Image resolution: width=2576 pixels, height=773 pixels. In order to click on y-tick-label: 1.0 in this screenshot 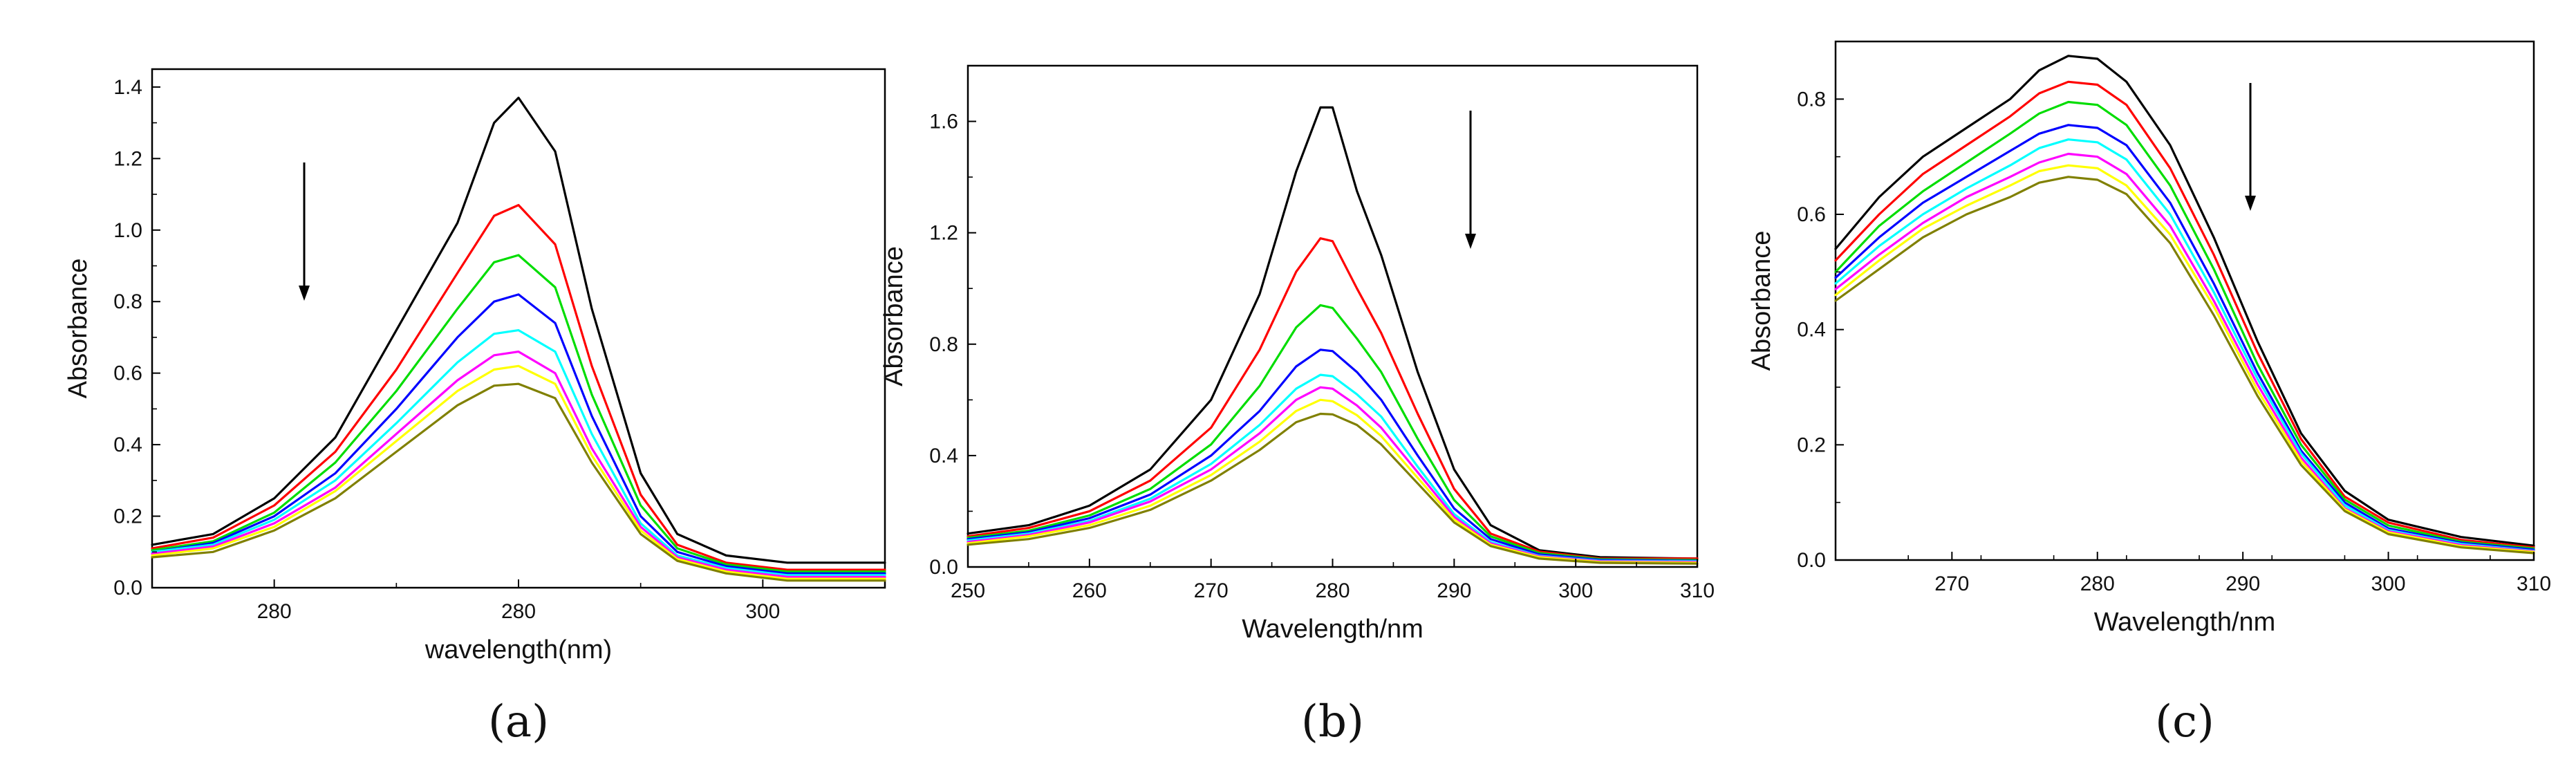, I will do `click(127, 230)`.